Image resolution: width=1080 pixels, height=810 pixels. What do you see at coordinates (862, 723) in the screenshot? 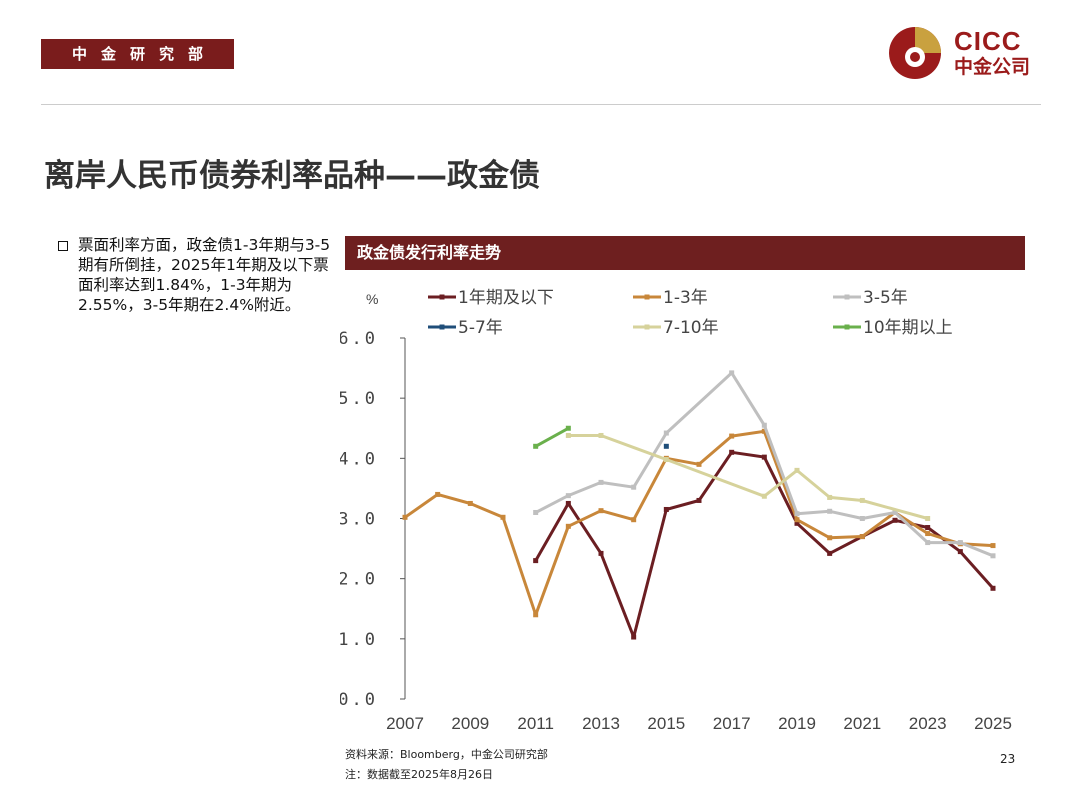
I see `x-tick-label: 2021` at bounding box center [862, 723].